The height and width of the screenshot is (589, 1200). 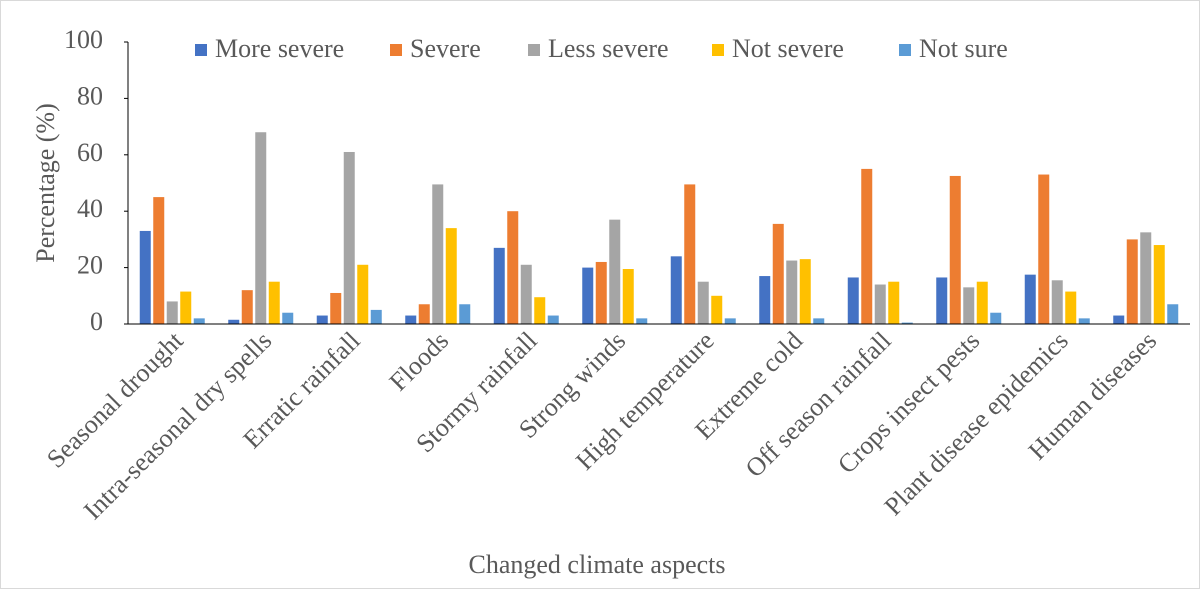 What do you see at coordinates (90, 265) in the screenshot?
I see `y-tick-label: 20` at bounding box center [90, 265].